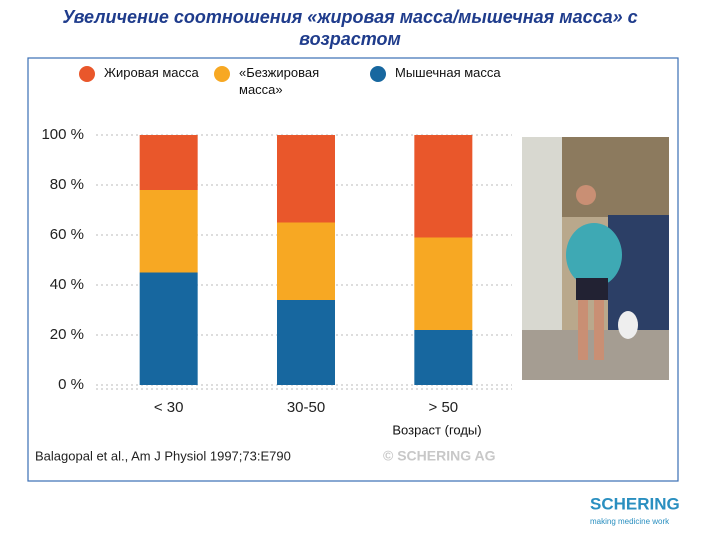 Image resolution: width=720 pixels, height=540 pixels. What do you see at coordinates (71, 384) in the screenshot?
I see `y-tick-label: 0 %` at bounding box center [71, 384].